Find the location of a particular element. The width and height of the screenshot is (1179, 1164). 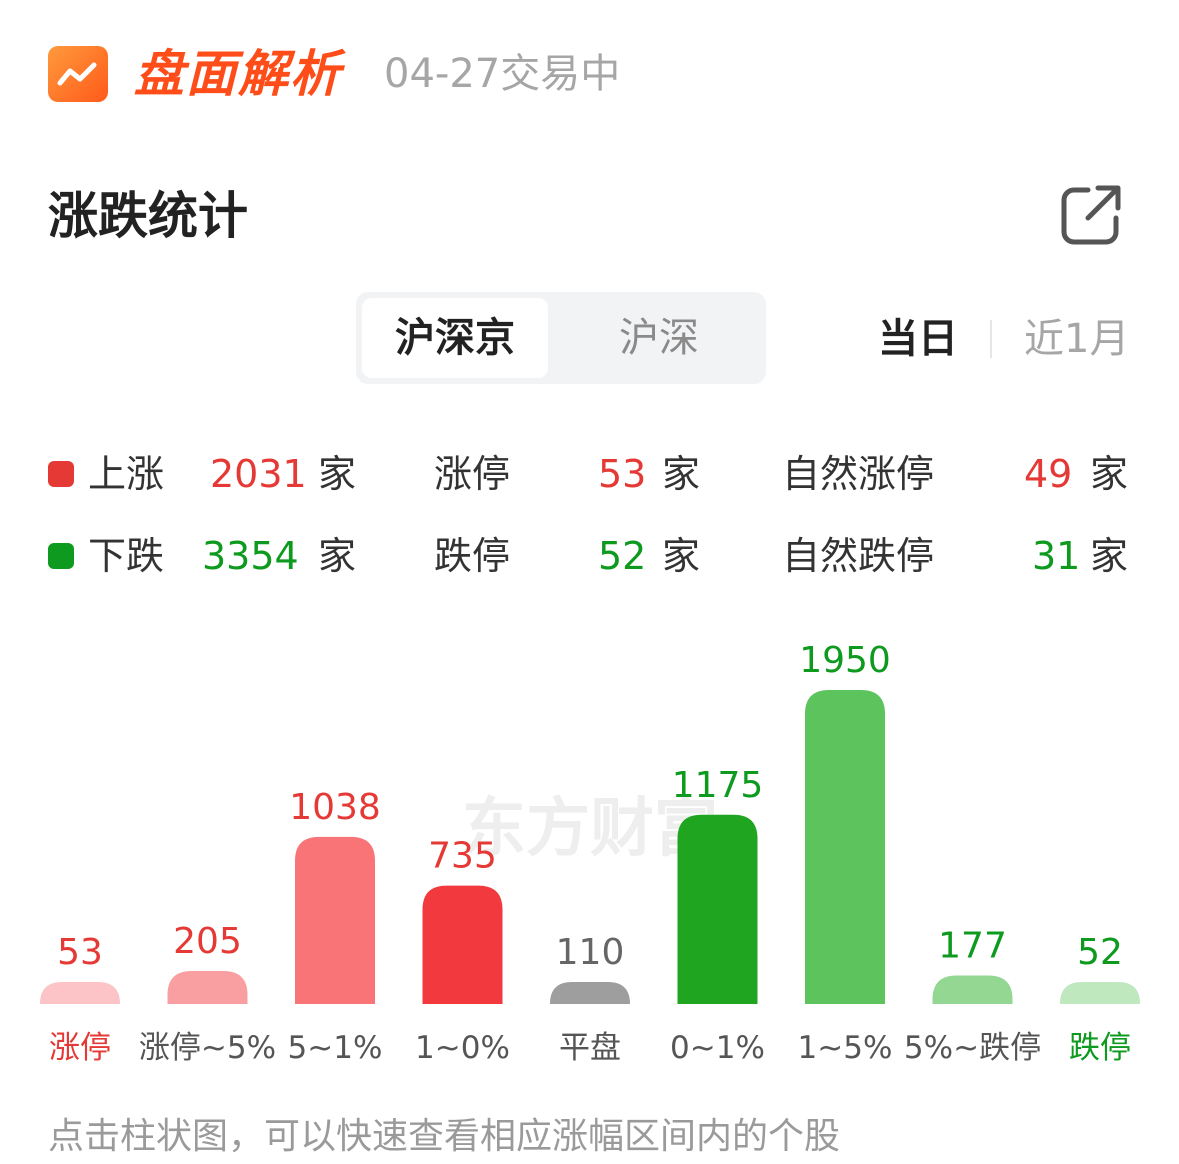

category-label-5: 0~1% is located at coordinates (717, 1048).